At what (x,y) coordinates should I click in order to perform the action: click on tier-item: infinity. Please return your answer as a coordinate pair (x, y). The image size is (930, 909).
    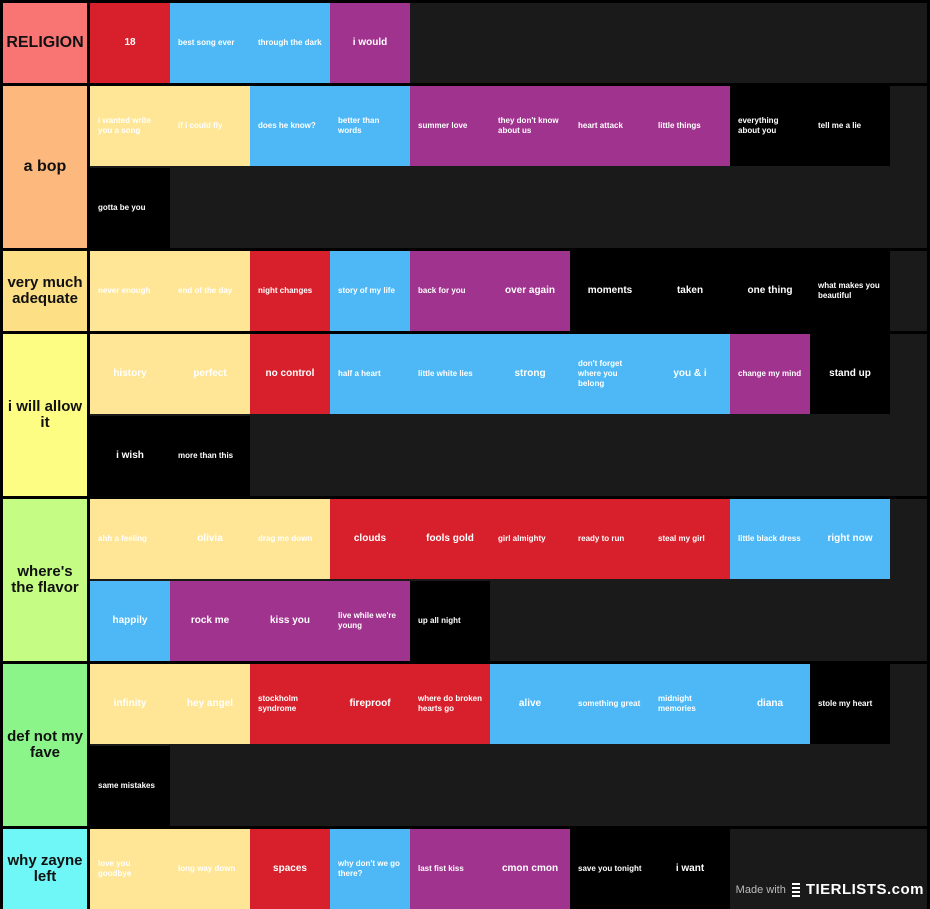
    Looking at the image, I should click on (130, 704).